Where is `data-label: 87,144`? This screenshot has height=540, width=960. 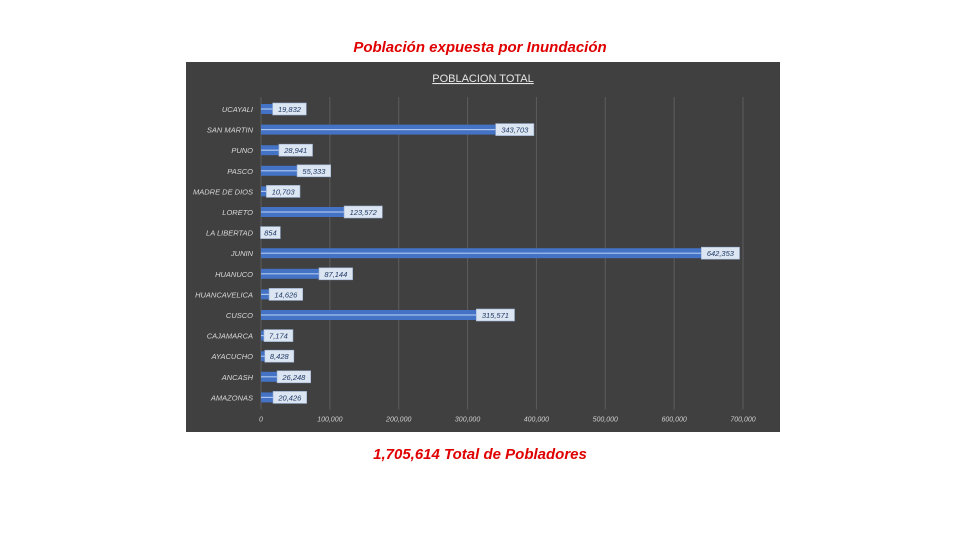
data-label: 87,144 is located at coordinates (335, 274).